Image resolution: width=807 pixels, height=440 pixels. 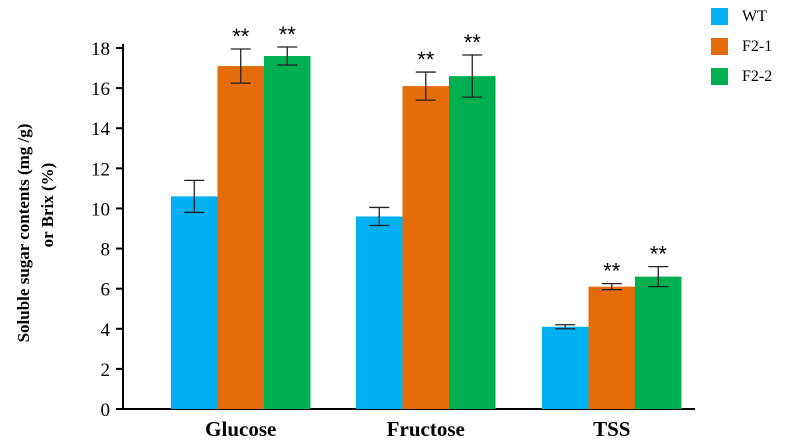 I want to click on category-labels: Glucose Fructose TSS, so click(x=417, y=428).